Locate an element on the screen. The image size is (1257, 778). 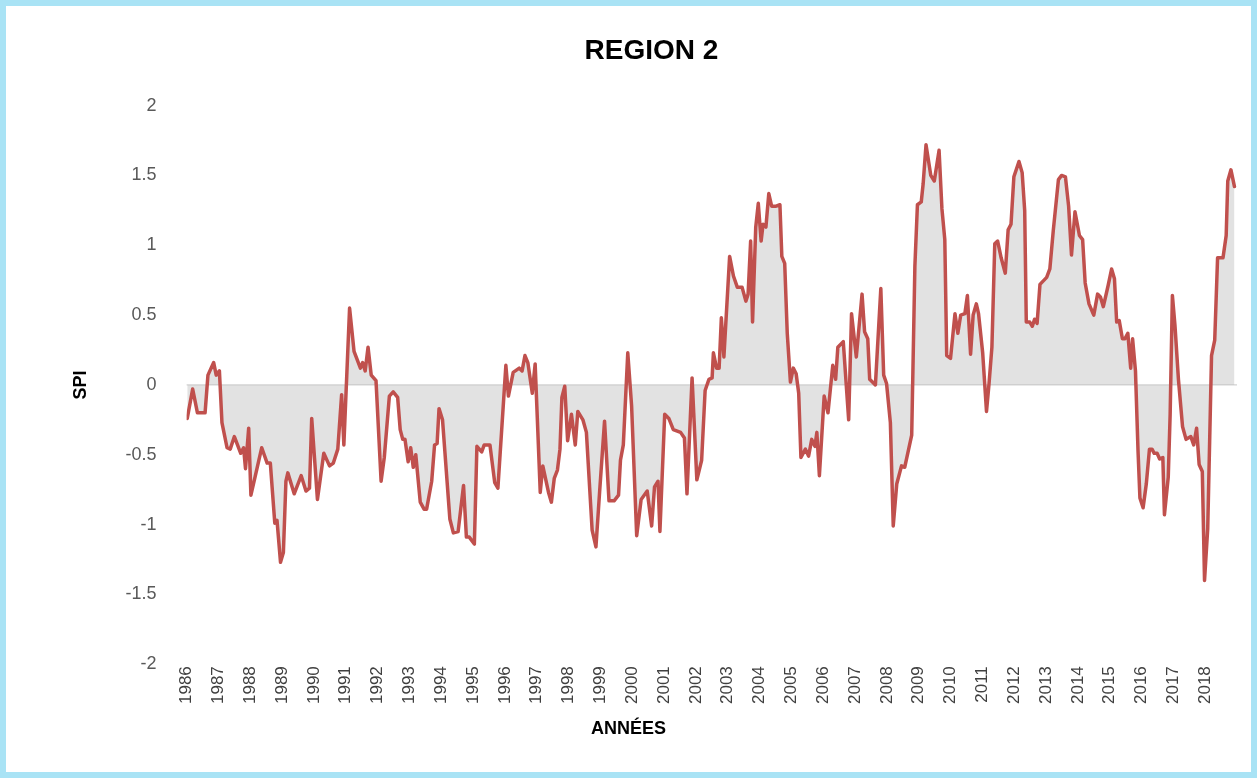
x-tick-label: 2009 is located at coordinates (918, 685).